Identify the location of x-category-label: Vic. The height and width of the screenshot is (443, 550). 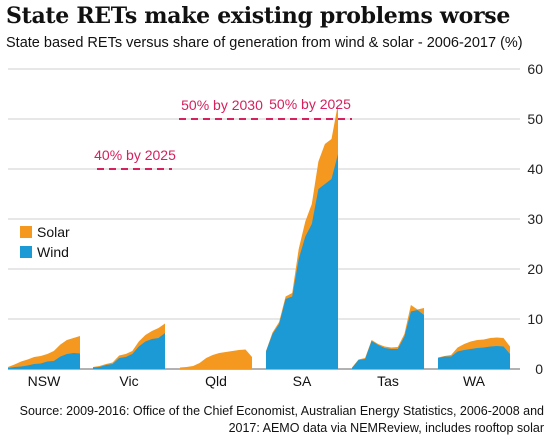
(128, 381).